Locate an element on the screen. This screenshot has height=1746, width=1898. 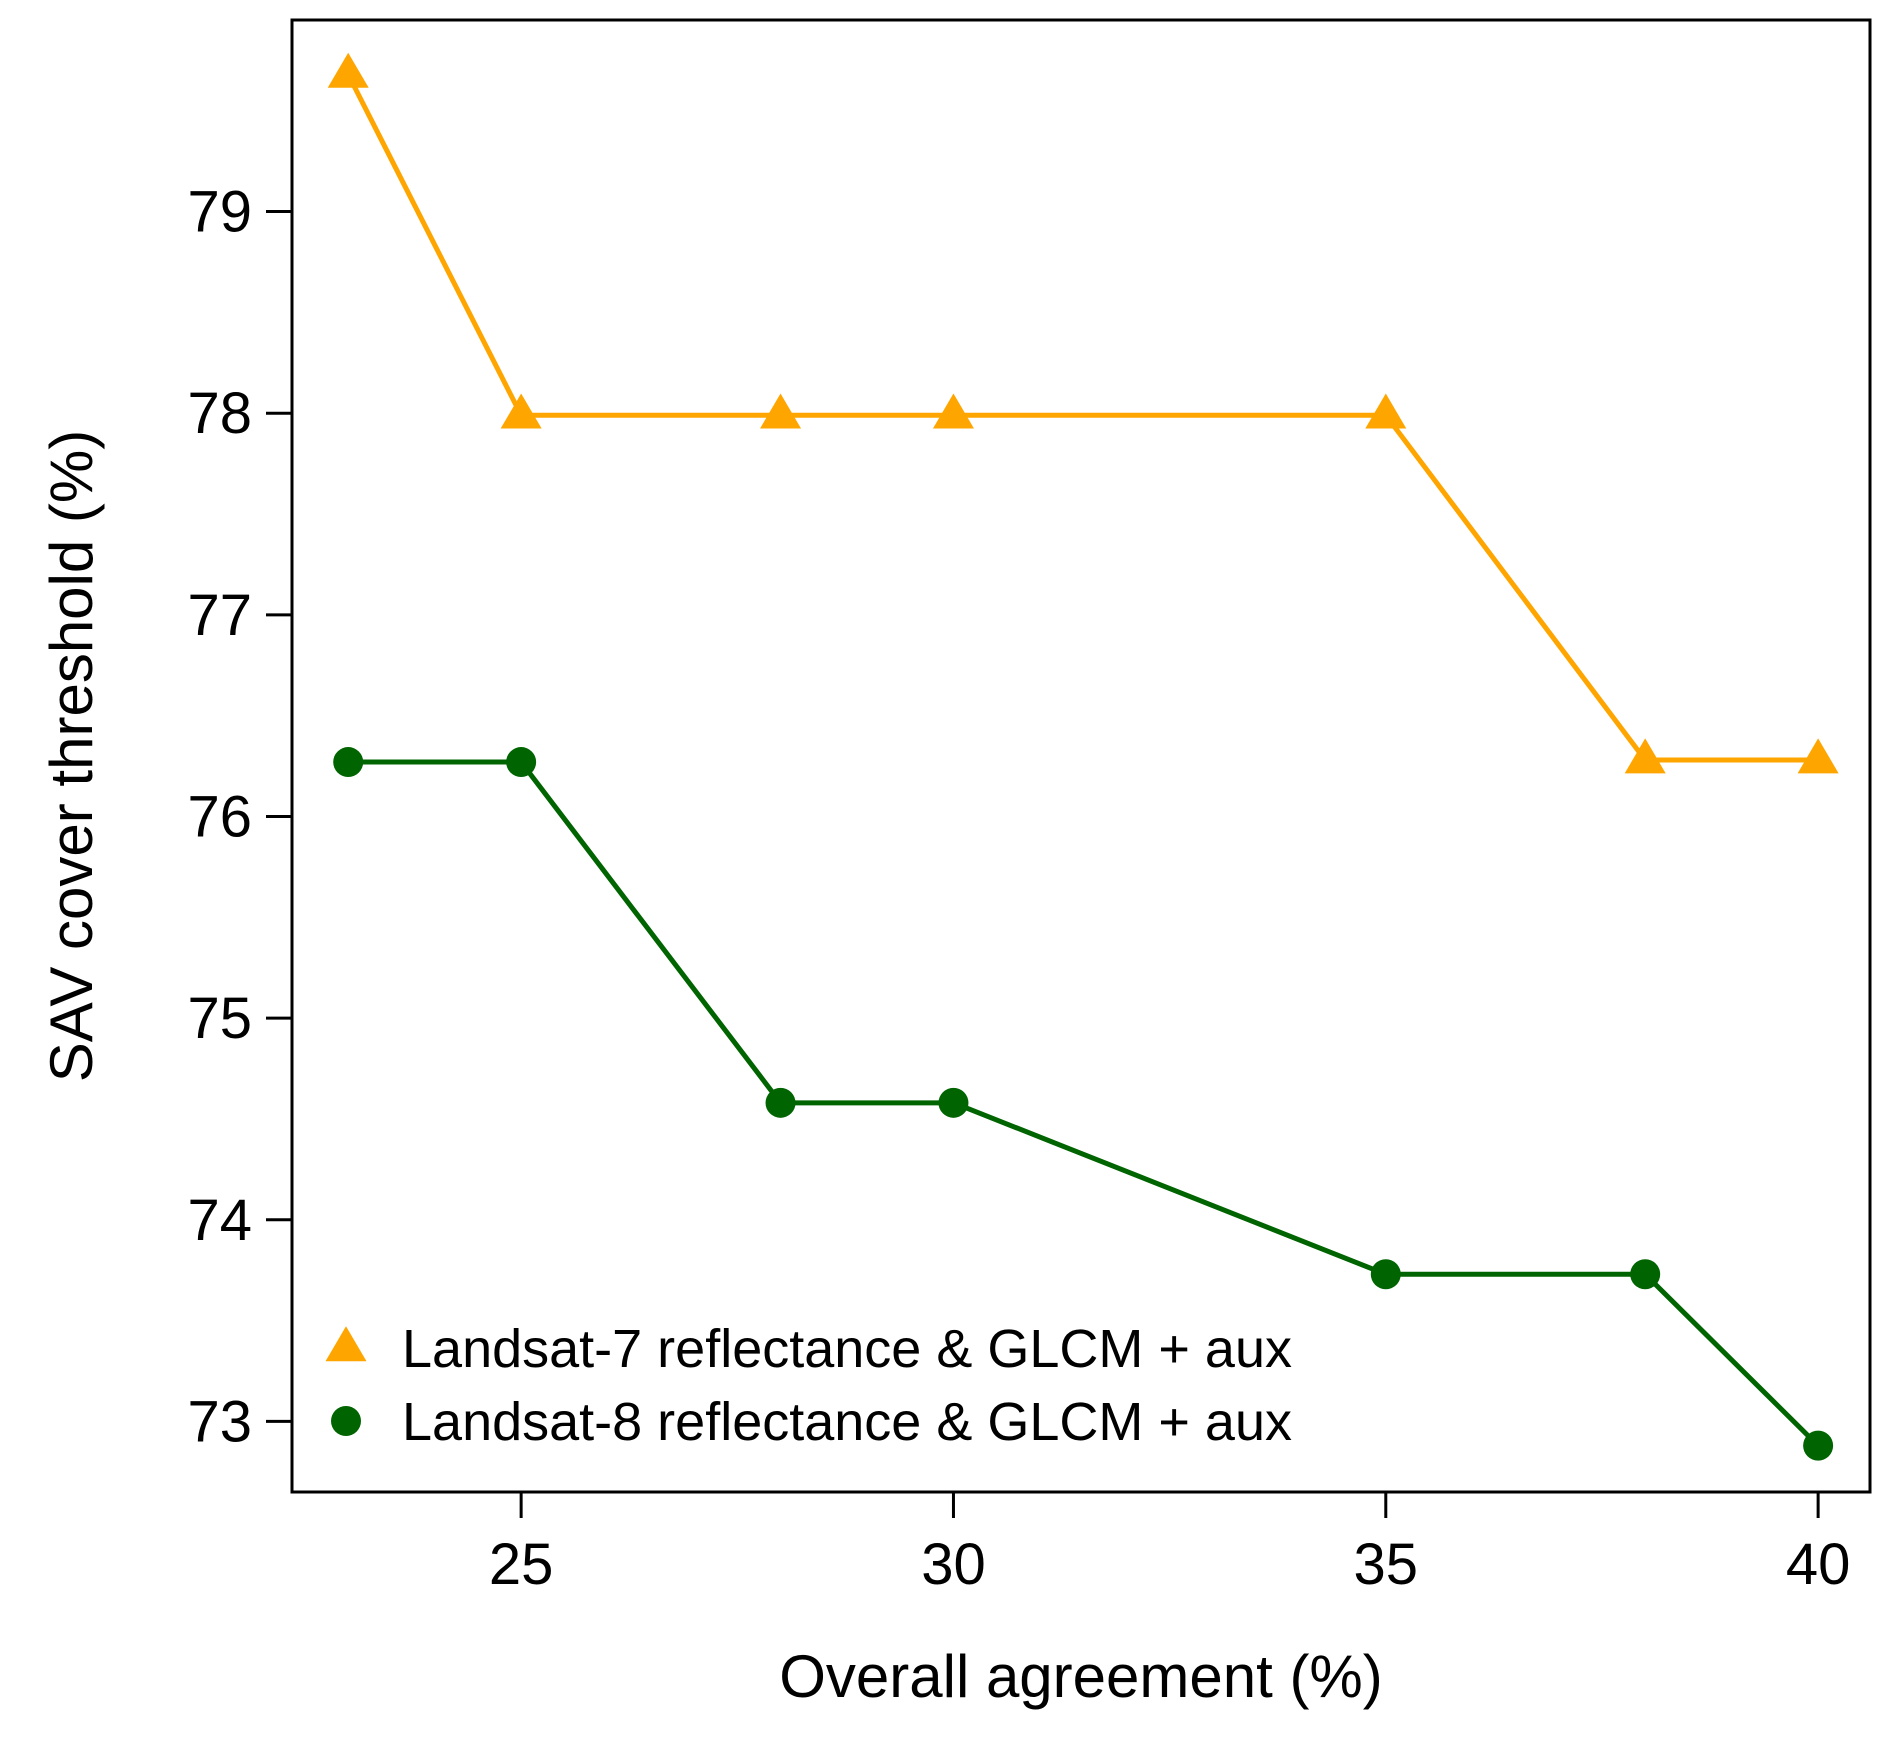
y-axis: 73 74 75 76 77 78 79 is located at coordinates (239, 817).